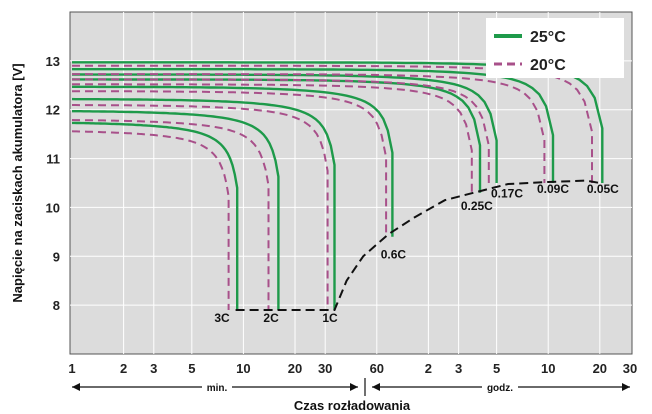 The width and height of the screenshot is (652, 414). I want to click on godz-arrow-left-head, so click(376, 387).